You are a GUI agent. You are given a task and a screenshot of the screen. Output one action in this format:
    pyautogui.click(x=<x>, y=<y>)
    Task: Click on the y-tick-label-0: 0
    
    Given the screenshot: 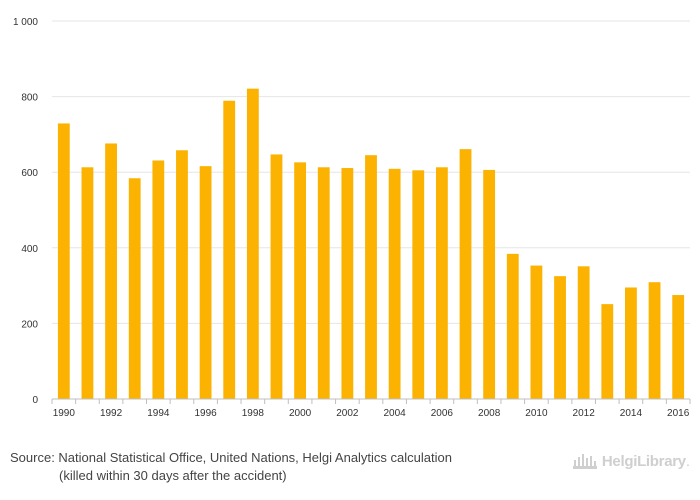 What is the action you would take?
    pyautogui.click(x=35, y=400)
    